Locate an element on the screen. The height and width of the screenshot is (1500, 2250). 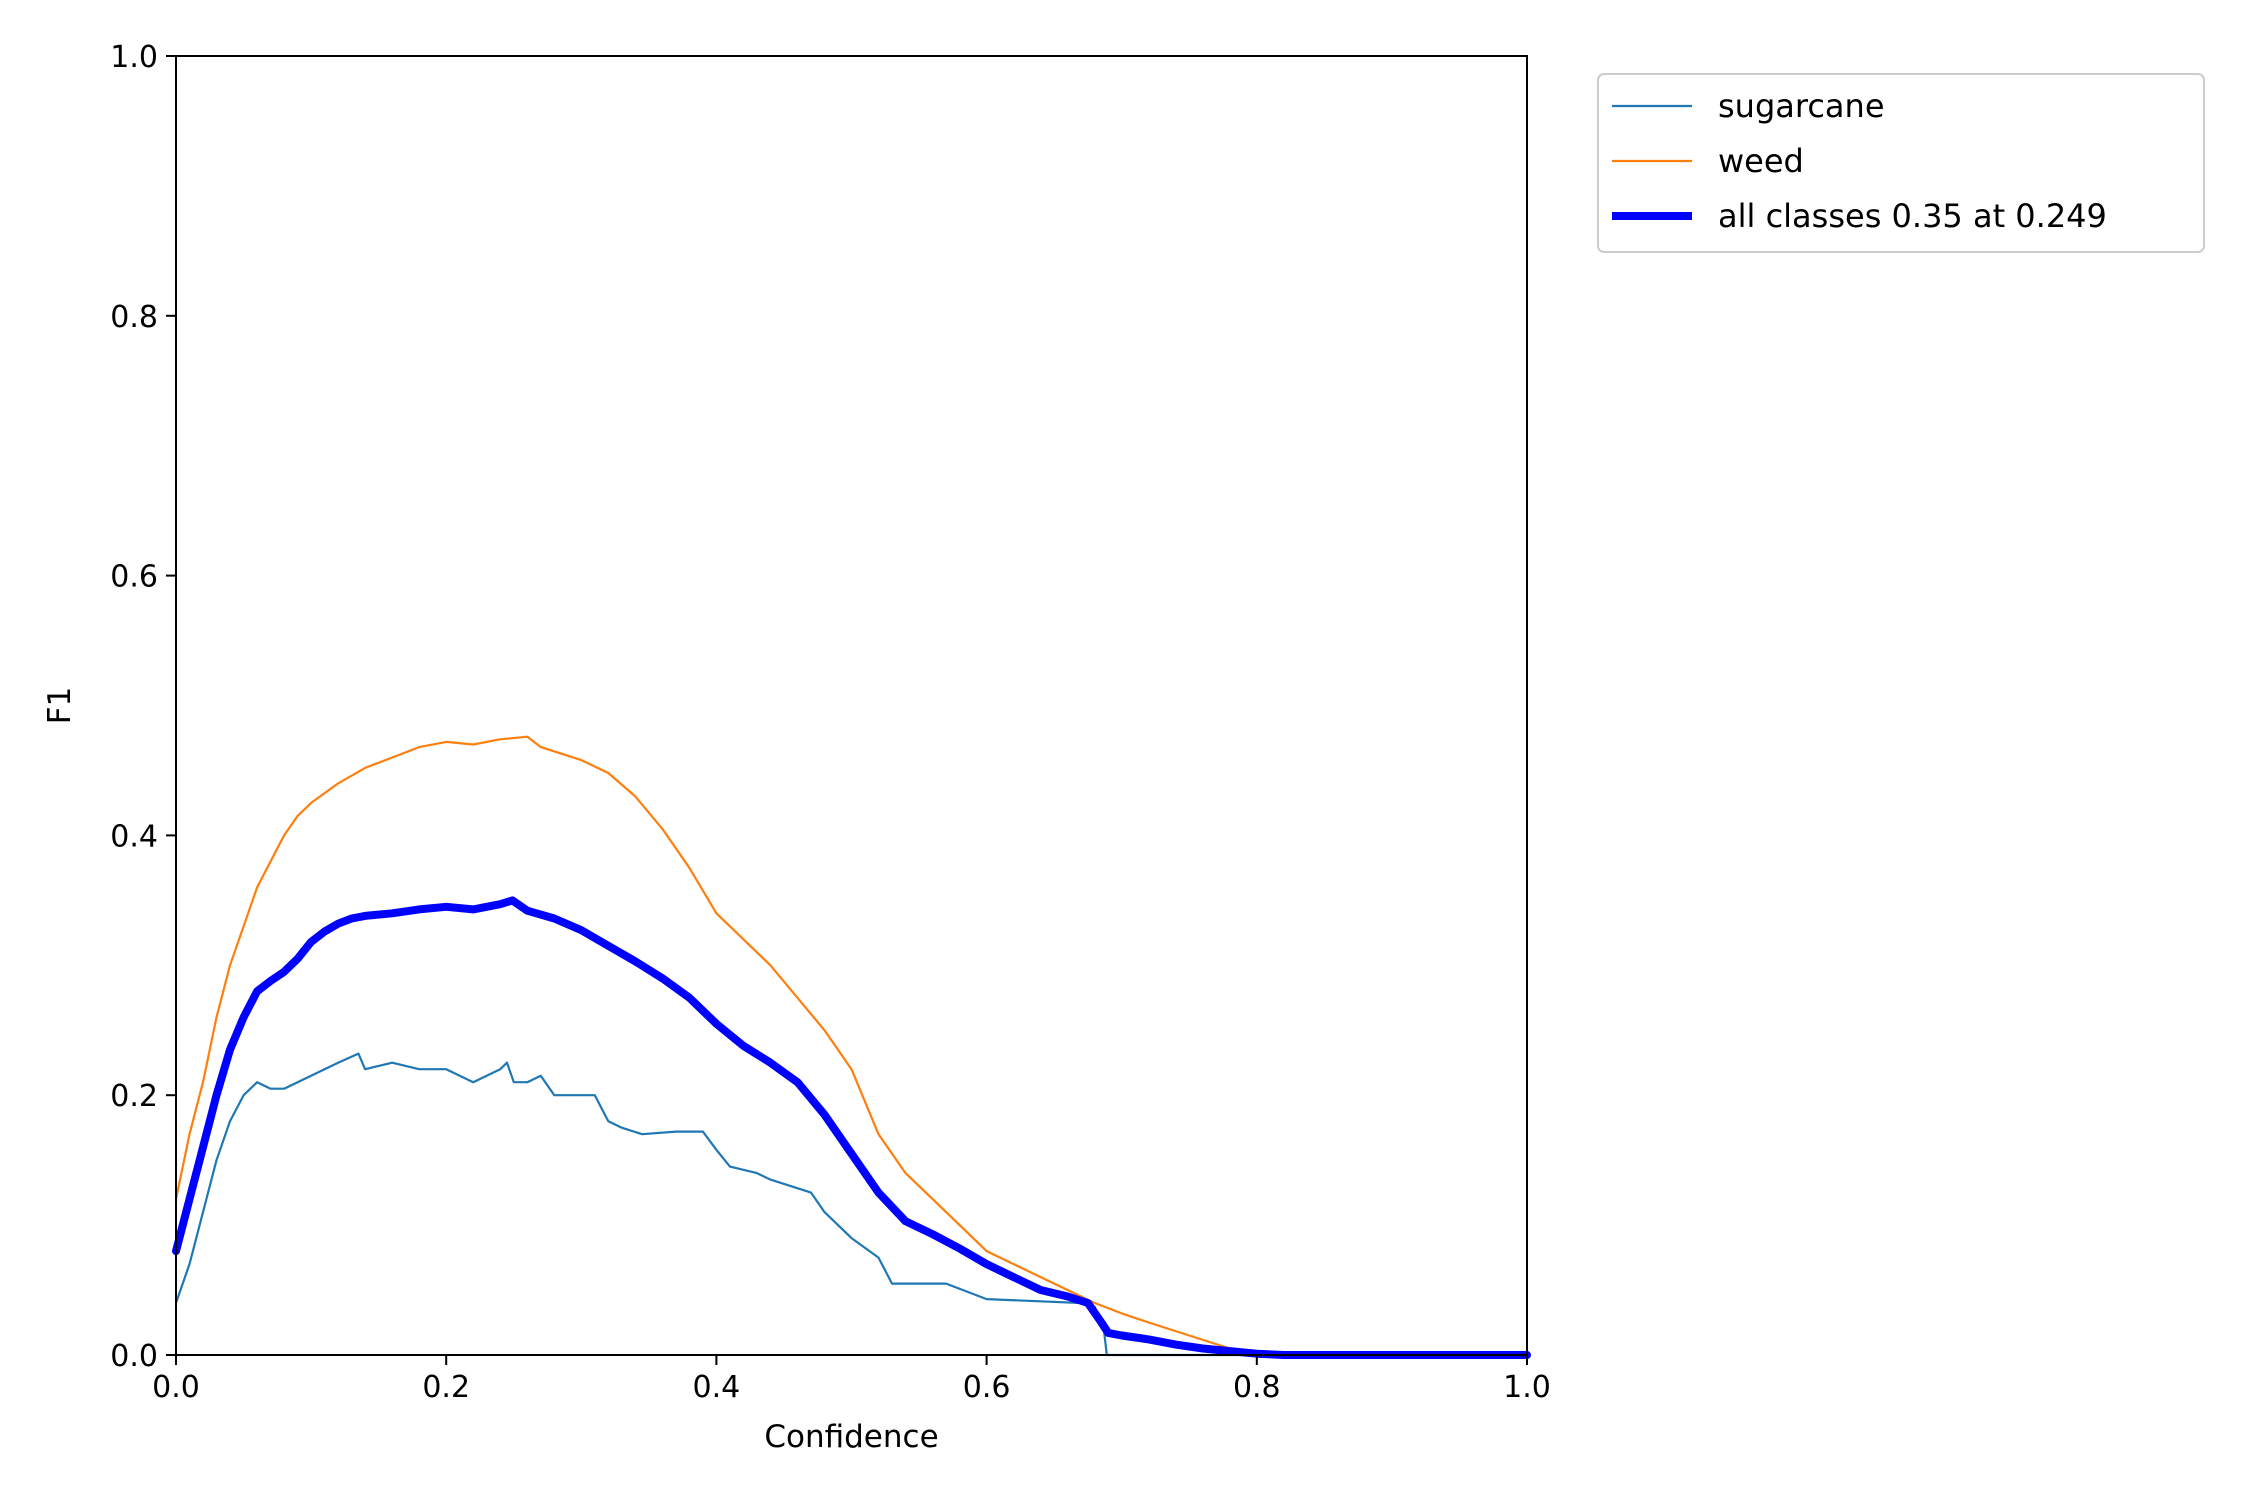
y-tick-label: 0.2 is located at coordinates (134, 1096).